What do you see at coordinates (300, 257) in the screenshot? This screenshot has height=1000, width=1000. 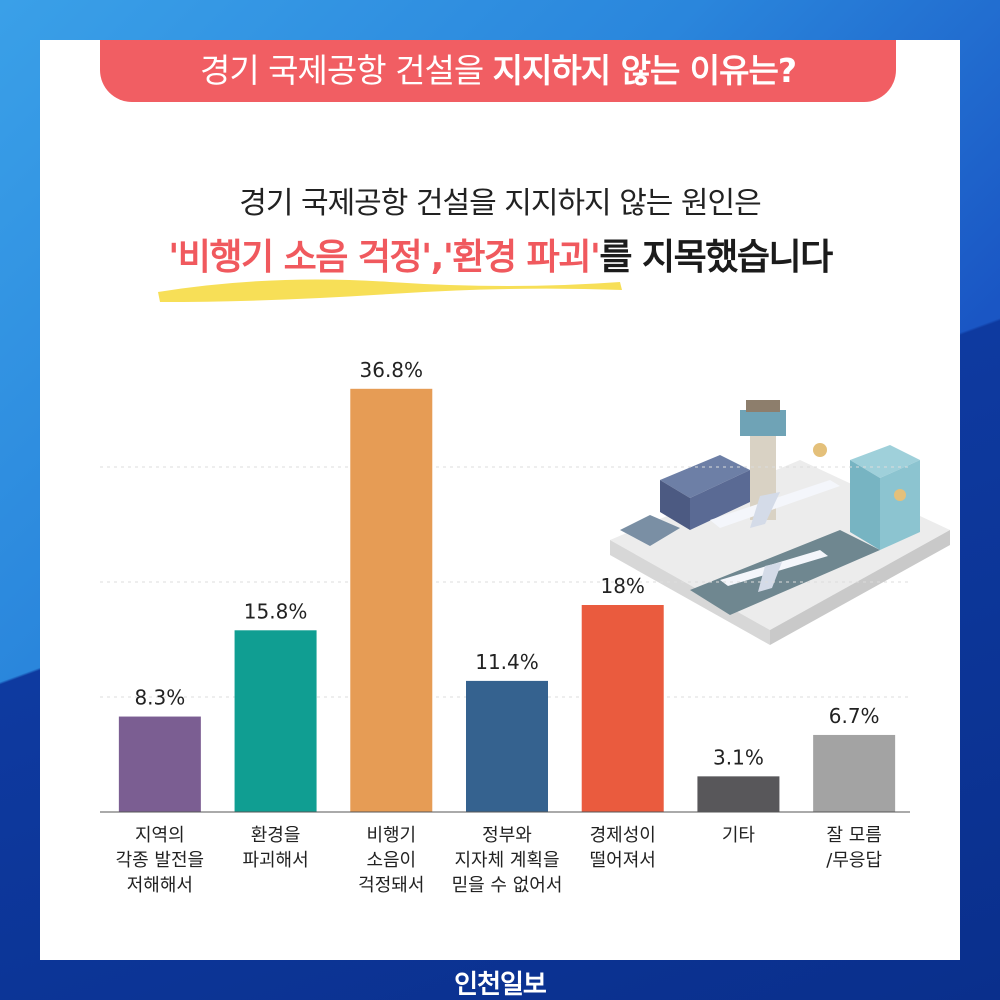 I see `headline-highlight-noise: '비행기 소음 걱정'` at bounding box center [300, 257].